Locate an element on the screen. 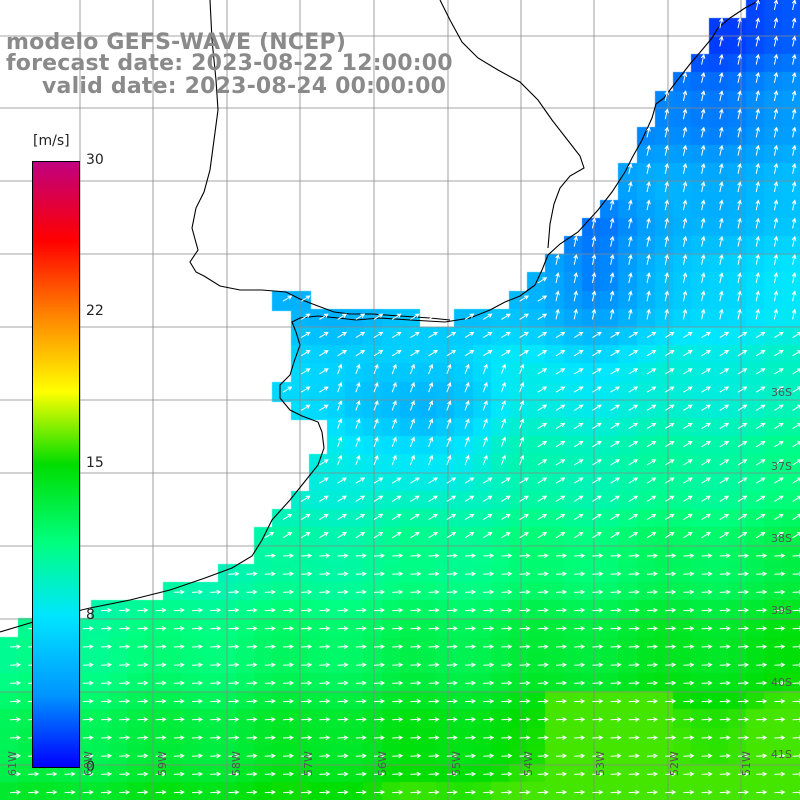 Image resolution: width=800 pixels, height=800 pixels. lon-label: 51W is located at coordinates (746, 763).